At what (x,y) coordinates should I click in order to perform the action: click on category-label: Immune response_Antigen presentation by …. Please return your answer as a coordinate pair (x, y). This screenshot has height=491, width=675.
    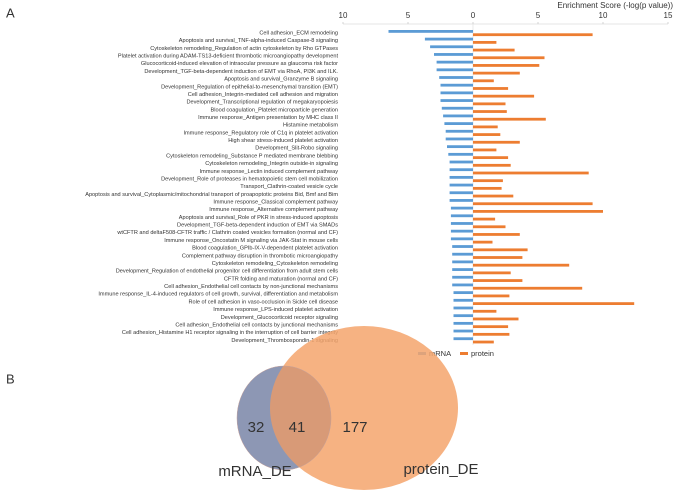
    Looking at the image, I should click on (268, 118).